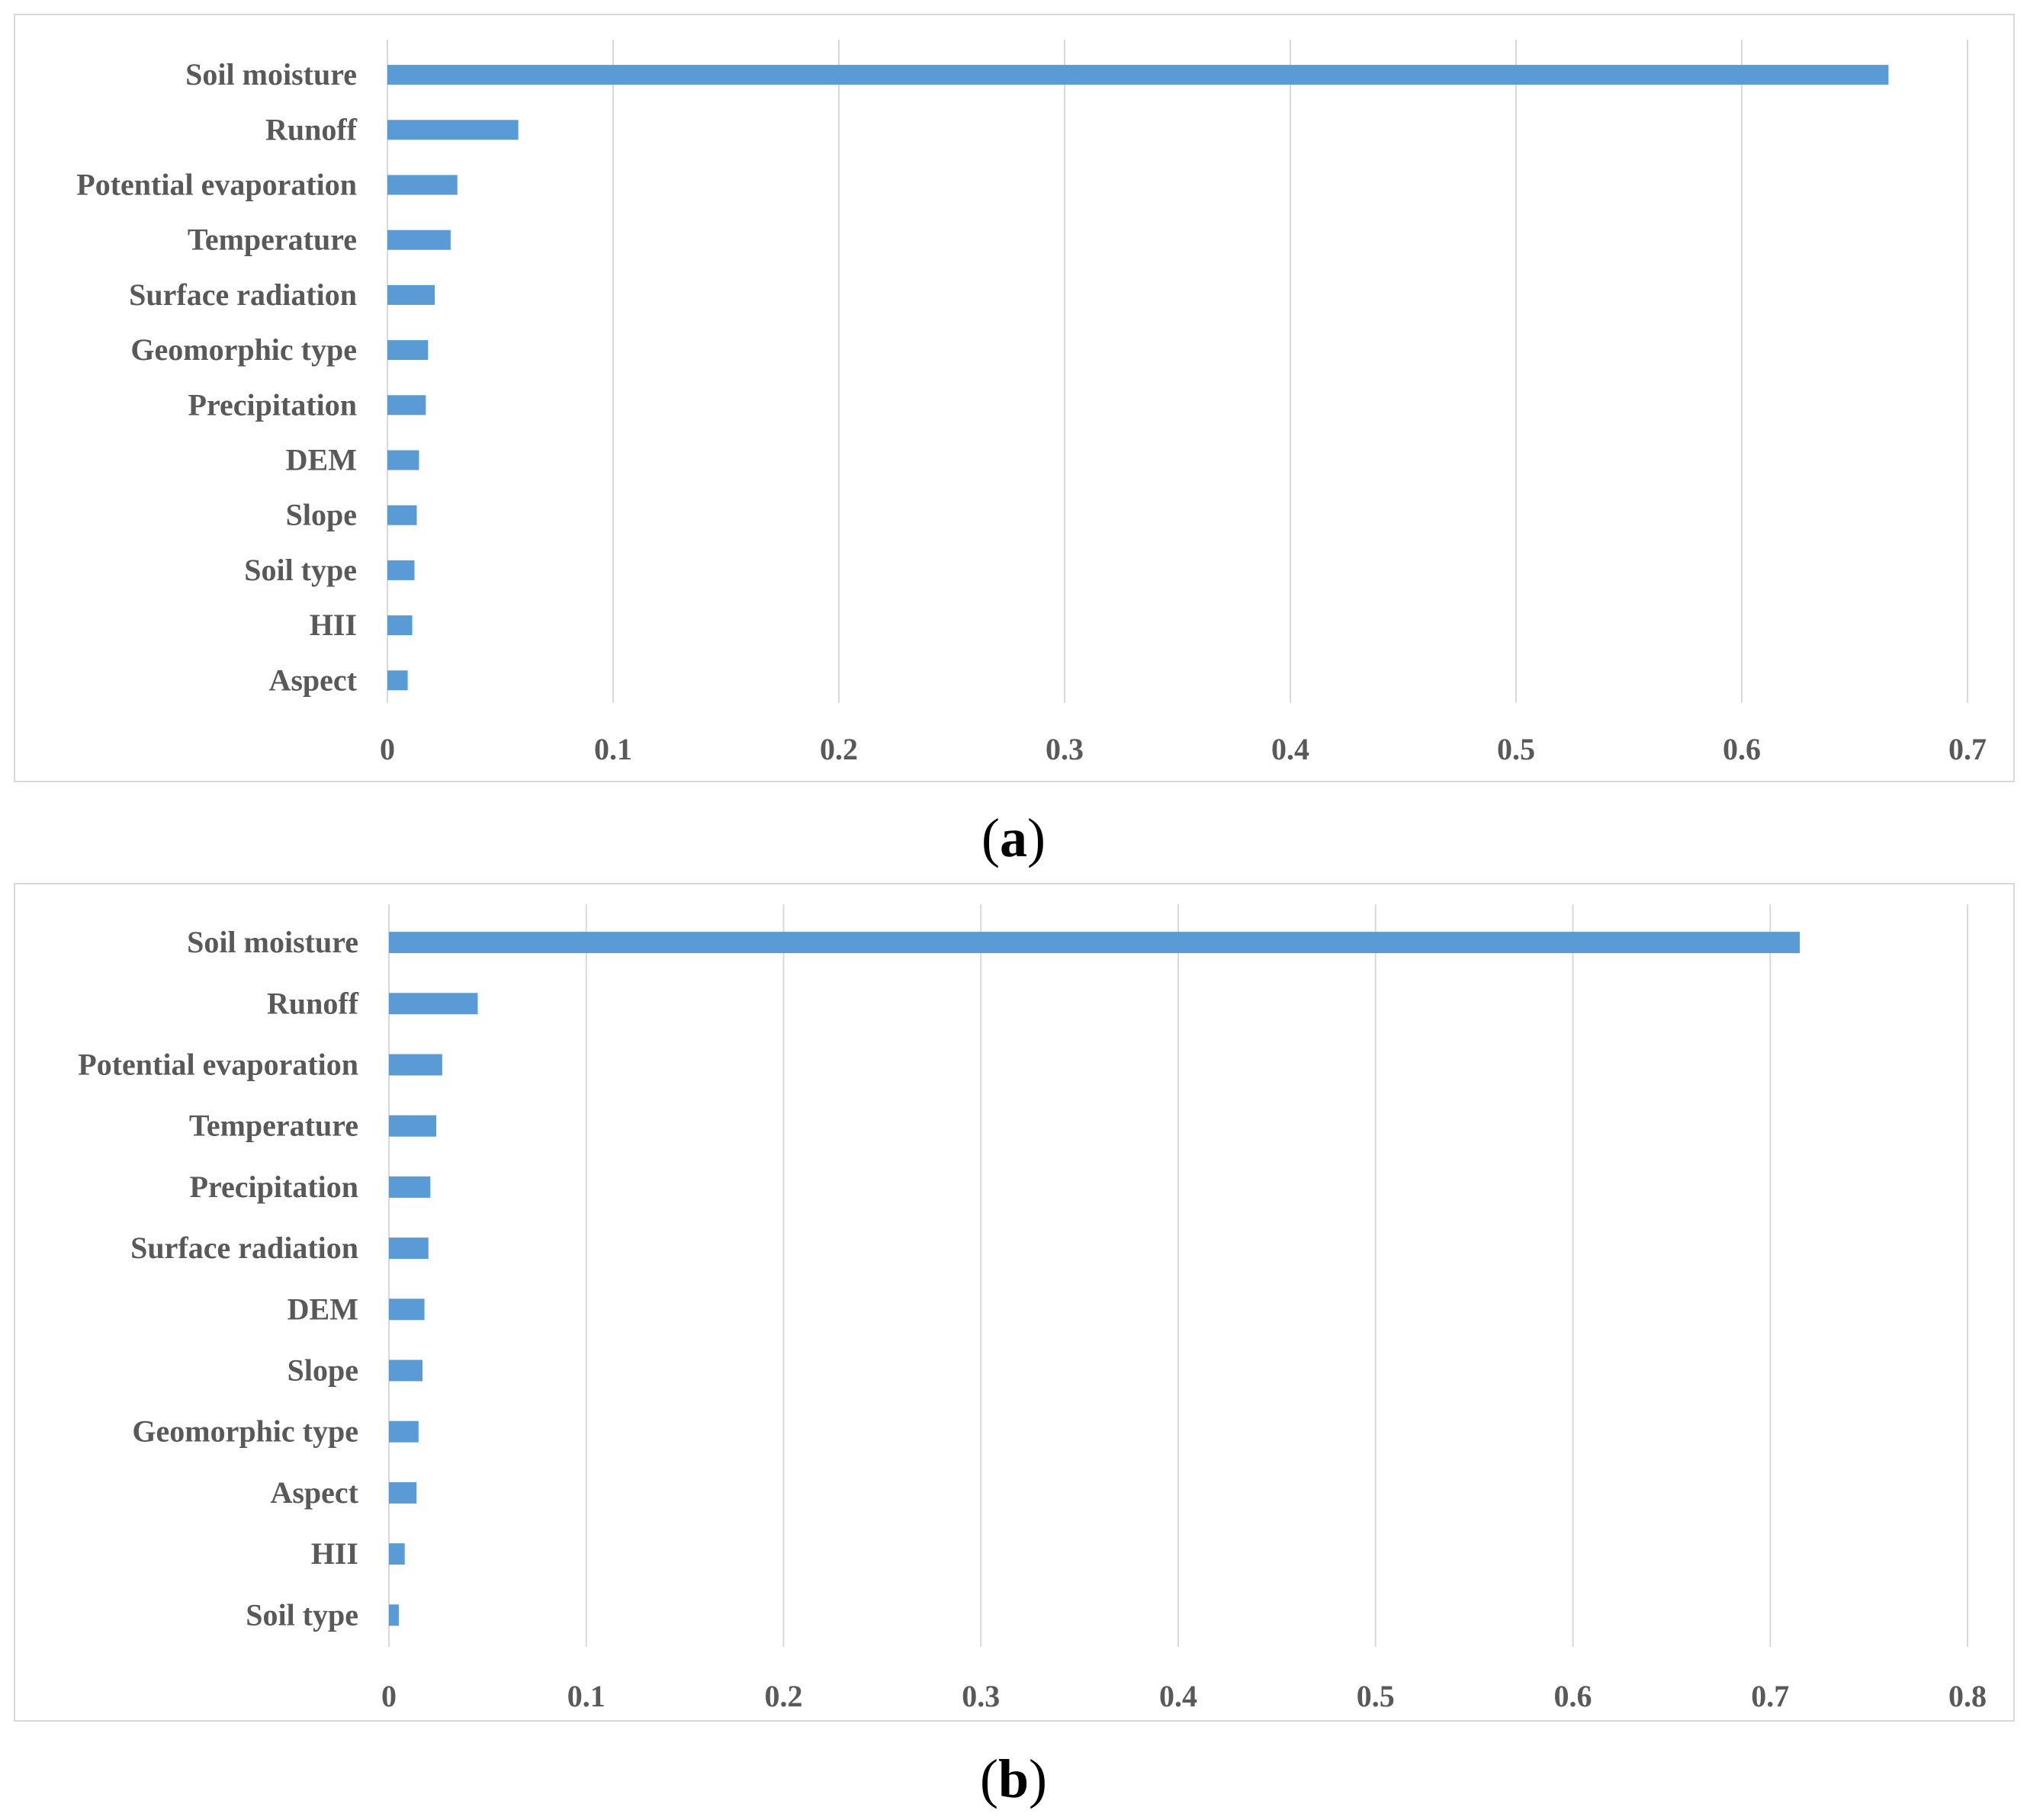  I want to click on caption-b: (b), so click(1013, 1778).